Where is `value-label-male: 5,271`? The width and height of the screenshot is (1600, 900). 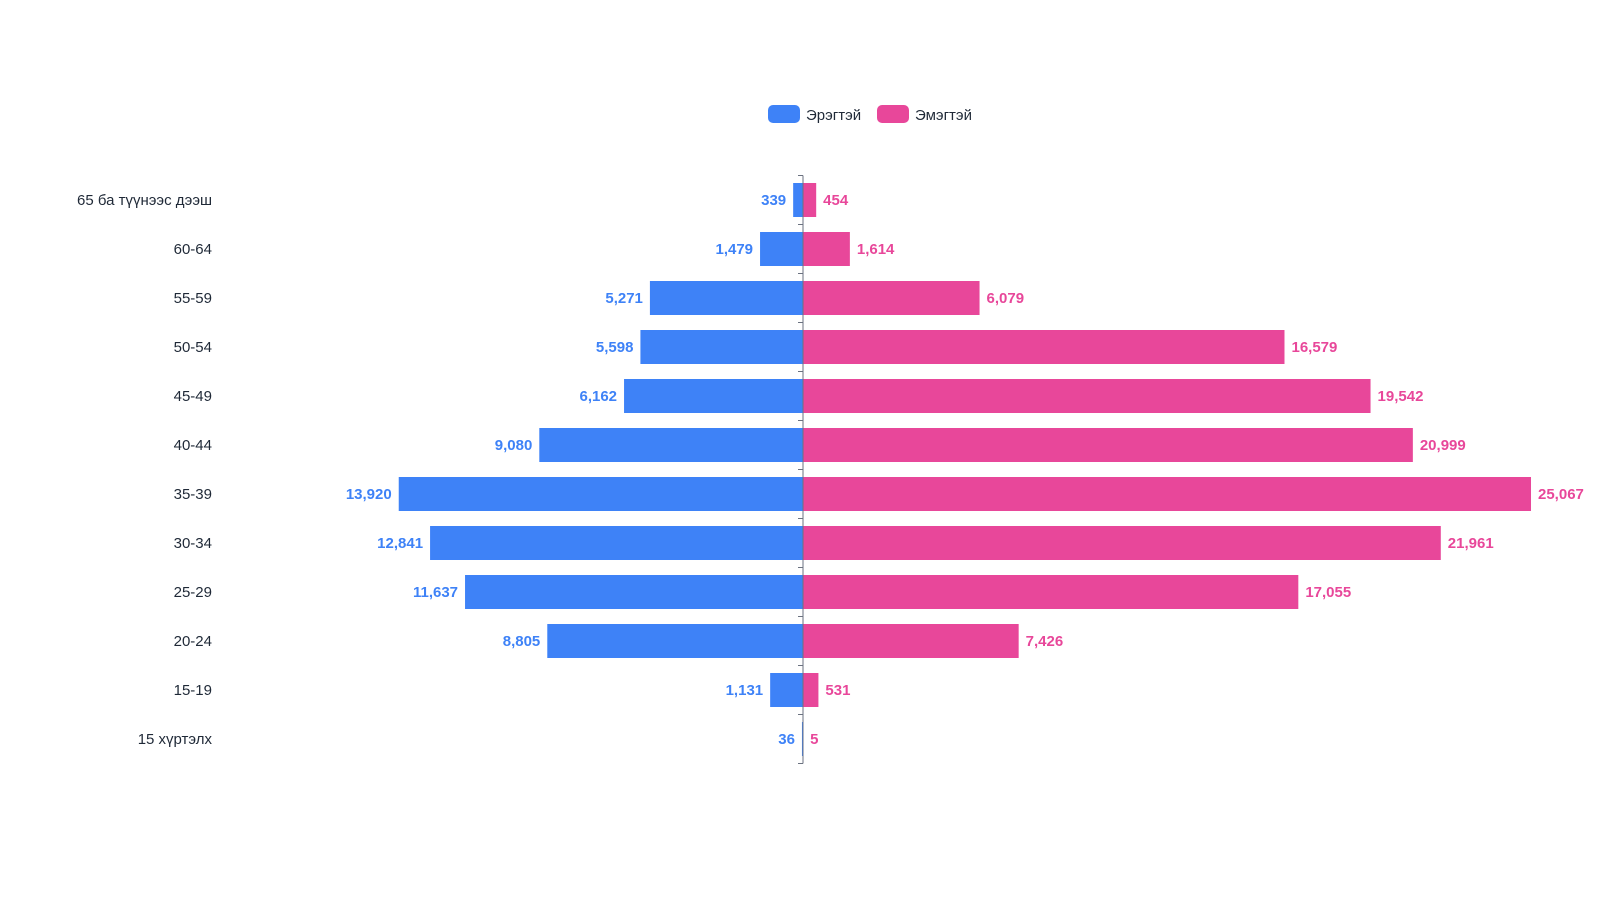
value-label-male: 5,271 is located at coordinates (624, 298).